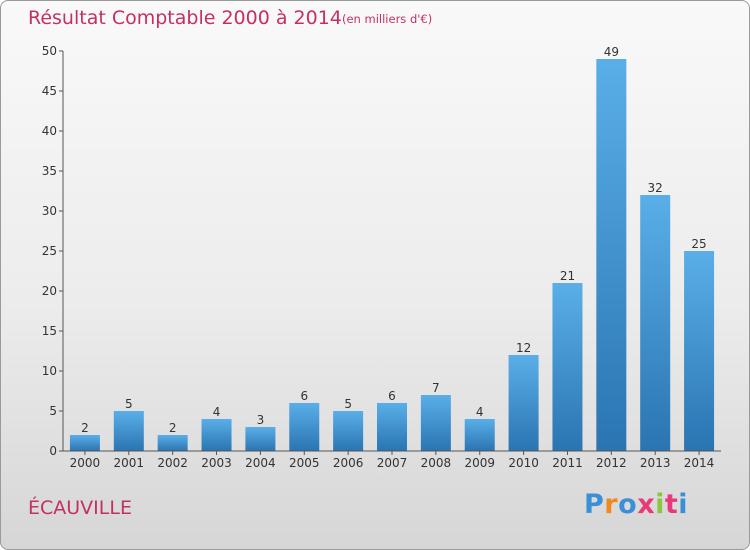 The width and height of the screenshot is (750, 550). What do you see at coordinates (387, 19) in the screenshot?
I see `chart-subtitle: (en milliers d'€)` at bounding box center [387, 19].